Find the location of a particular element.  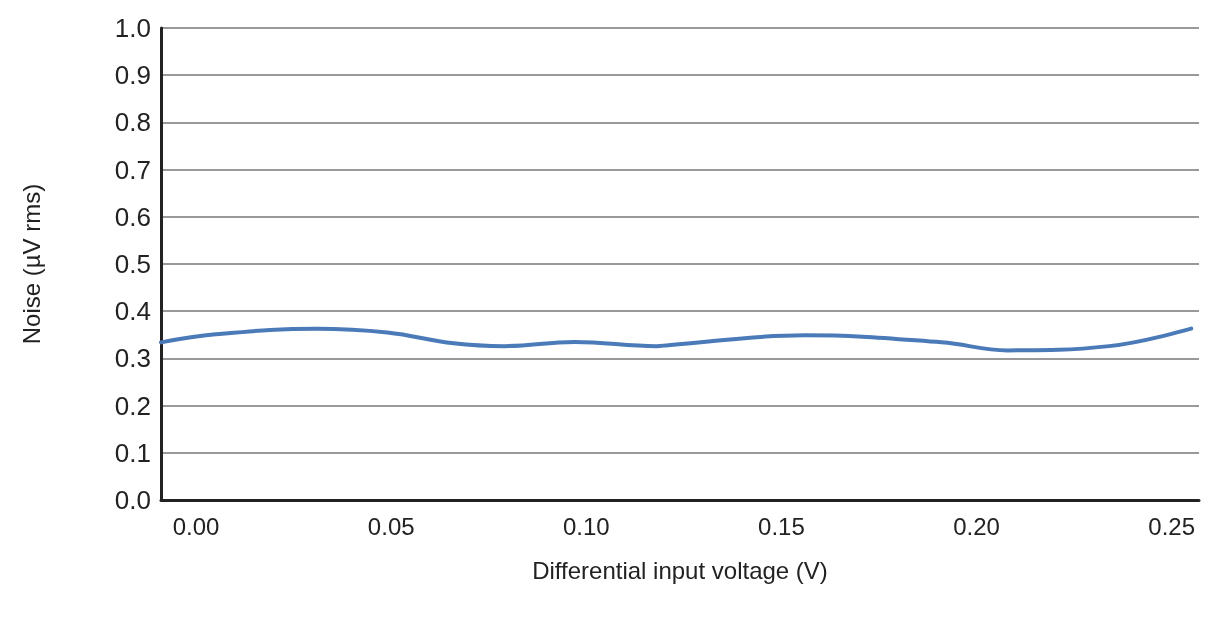

y-tick-label: 0.5 is located at coordinates (132, 264).